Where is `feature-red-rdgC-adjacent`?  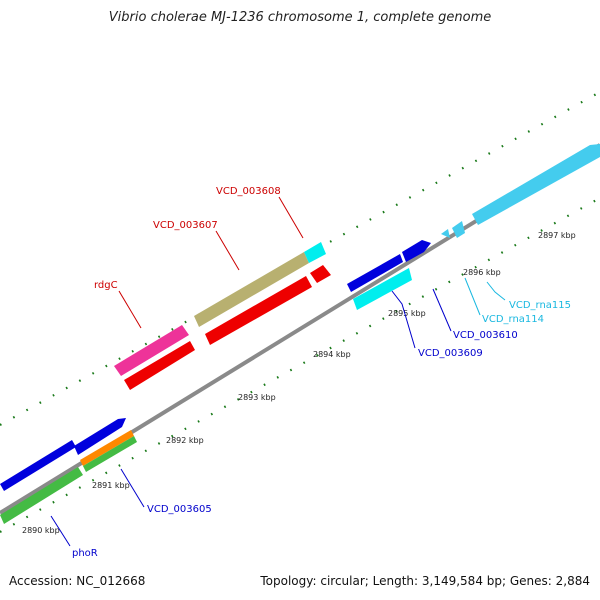
feature-red-rdgC-adjacent is located at coordinates (159, 365).